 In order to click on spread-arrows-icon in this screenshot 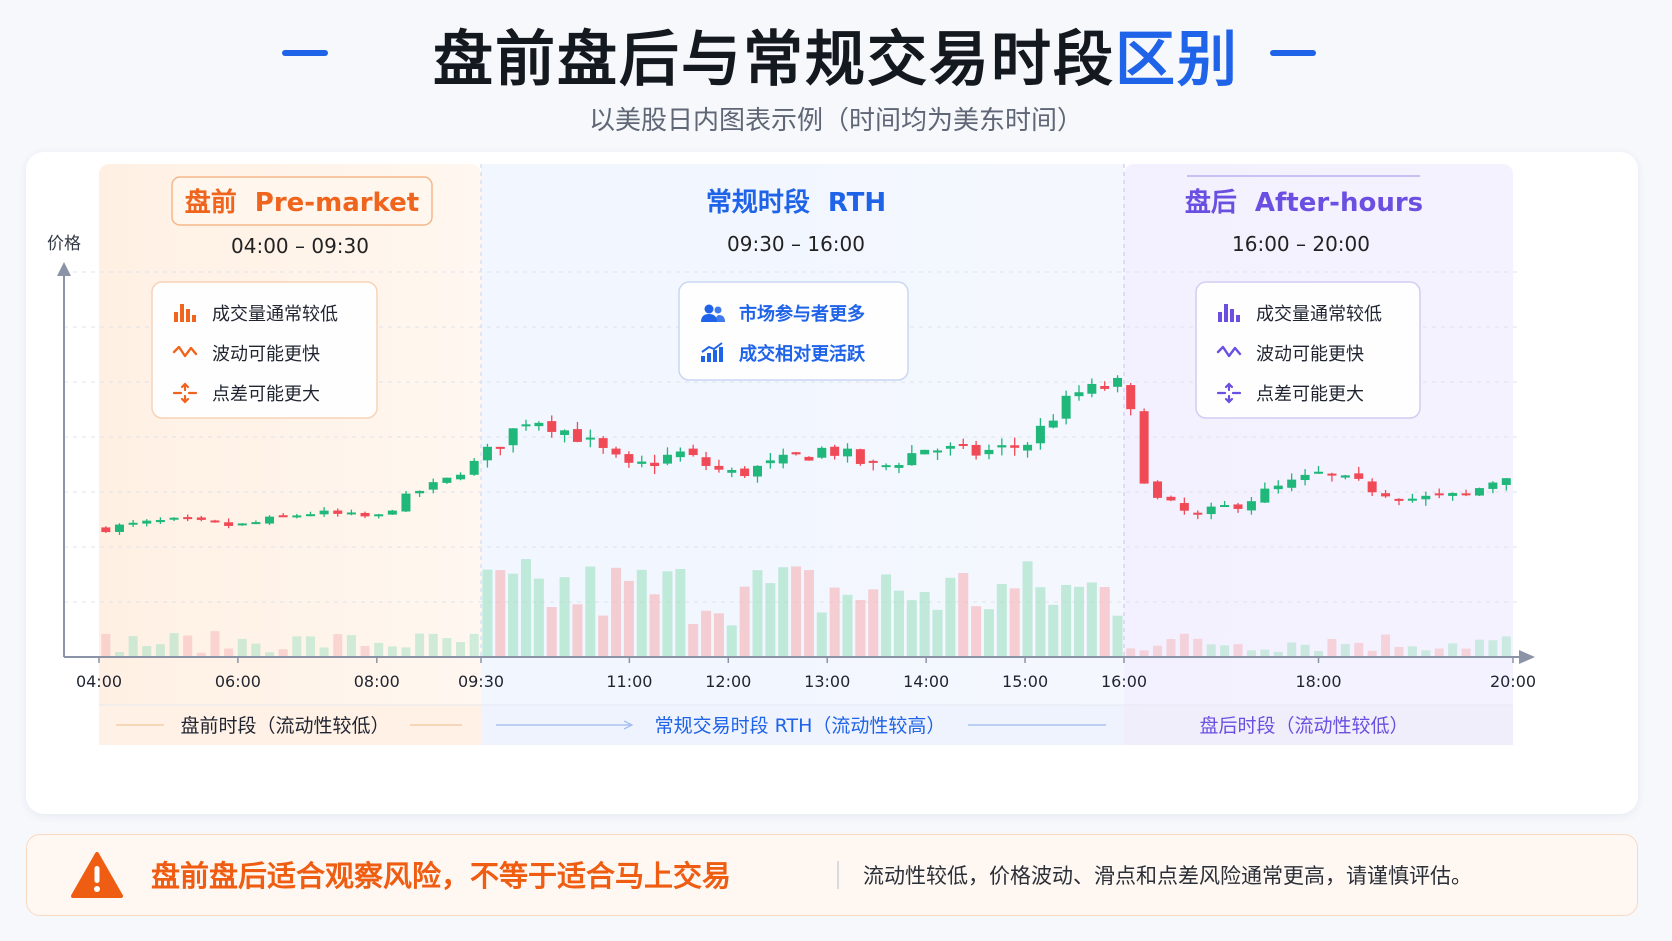, I will do `click(185, 393)`.